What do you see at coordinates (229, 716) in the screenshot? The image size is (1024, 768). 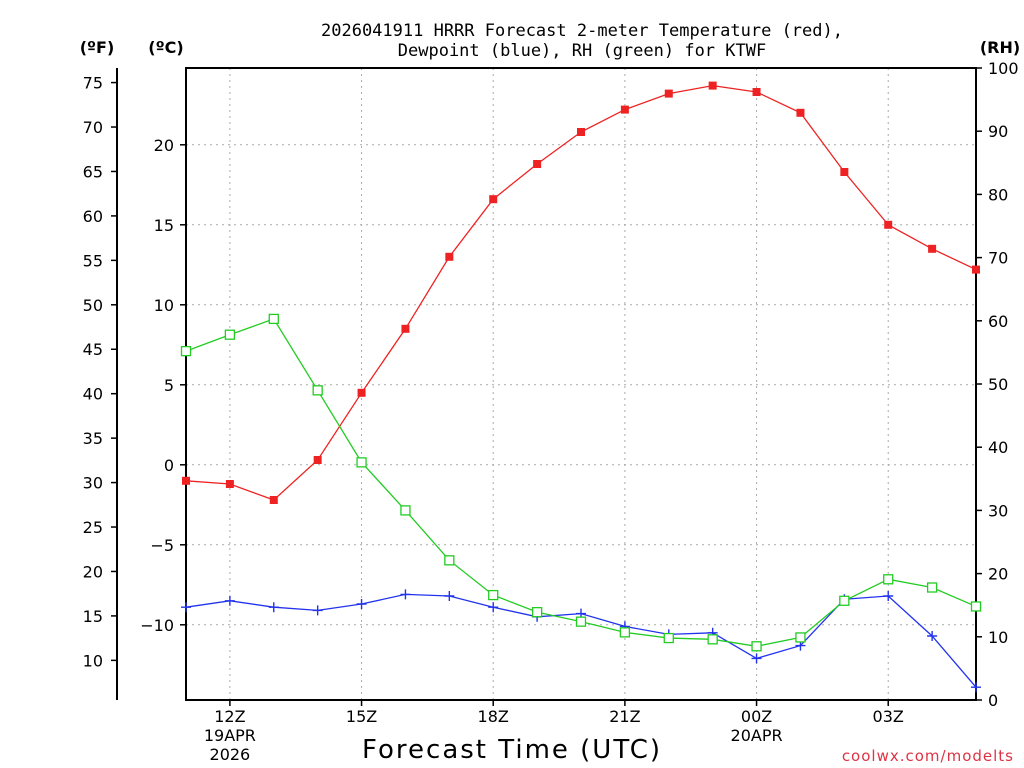 I see `x-tick-label: 12Z` at bounding box center [229, 716].